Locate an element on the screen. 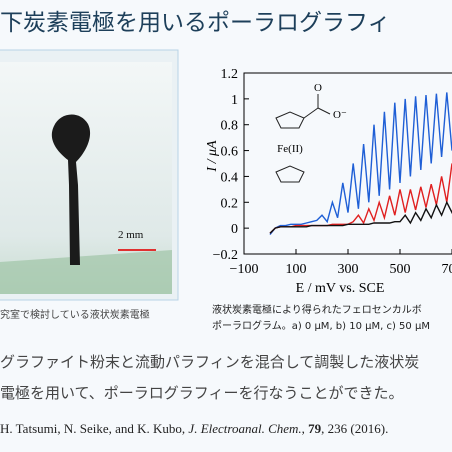 The height and width of the screenshot is (452, 452). photo-caption: 究室で検討している液状炭素電極 is located at coordinates (75, 314).